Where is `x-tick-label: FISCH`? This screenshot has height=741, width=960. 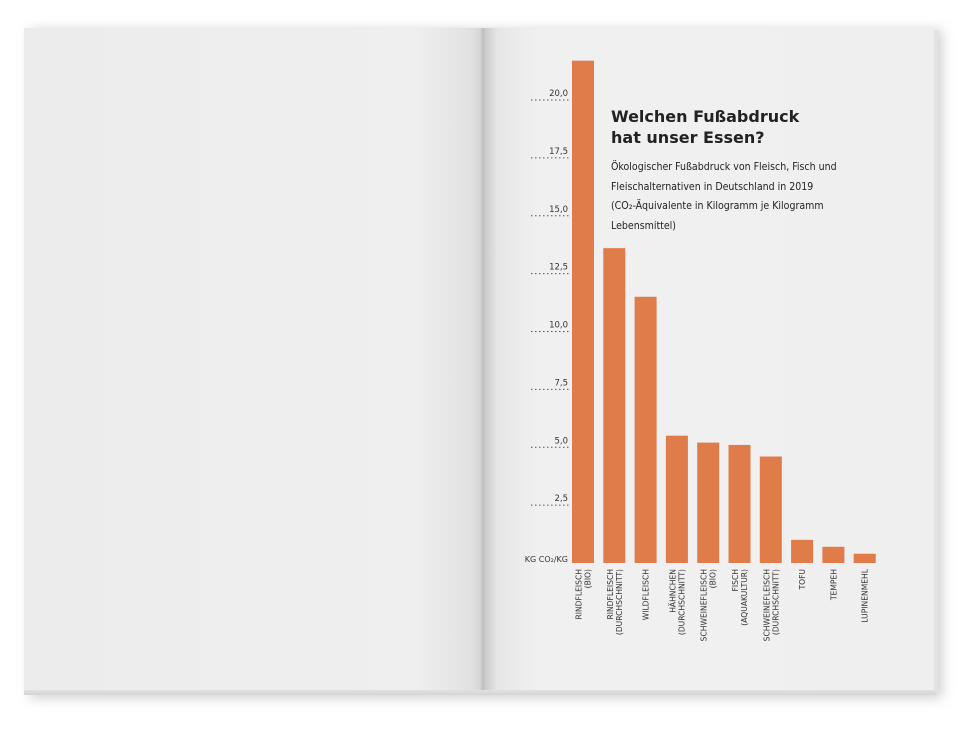 x-tick-label: FISCH is located at coordinates (735, 580).